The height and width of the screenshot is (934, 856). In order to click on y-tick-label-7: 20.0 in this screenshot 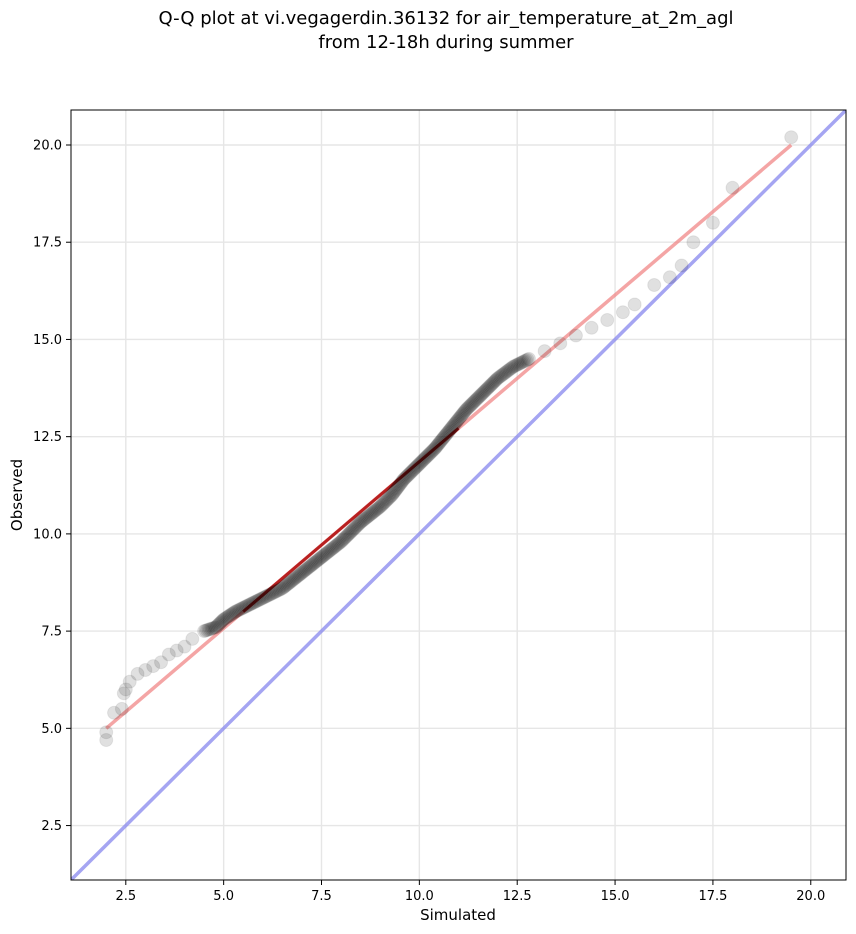, I will do `click(47, 146)`.